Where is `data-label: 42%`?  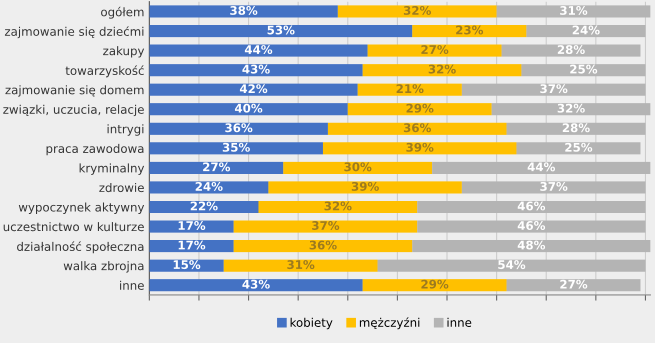 data-label: 42% is located at coordinates (254, 89).